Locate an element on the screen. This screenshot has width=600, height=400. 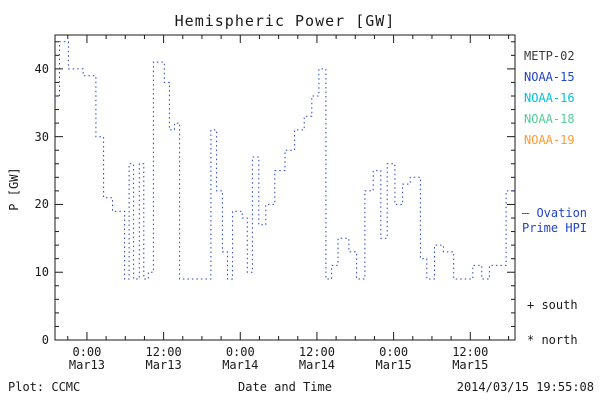
ovation-label-line1: – Ovation is located at coordinates (555, 213).